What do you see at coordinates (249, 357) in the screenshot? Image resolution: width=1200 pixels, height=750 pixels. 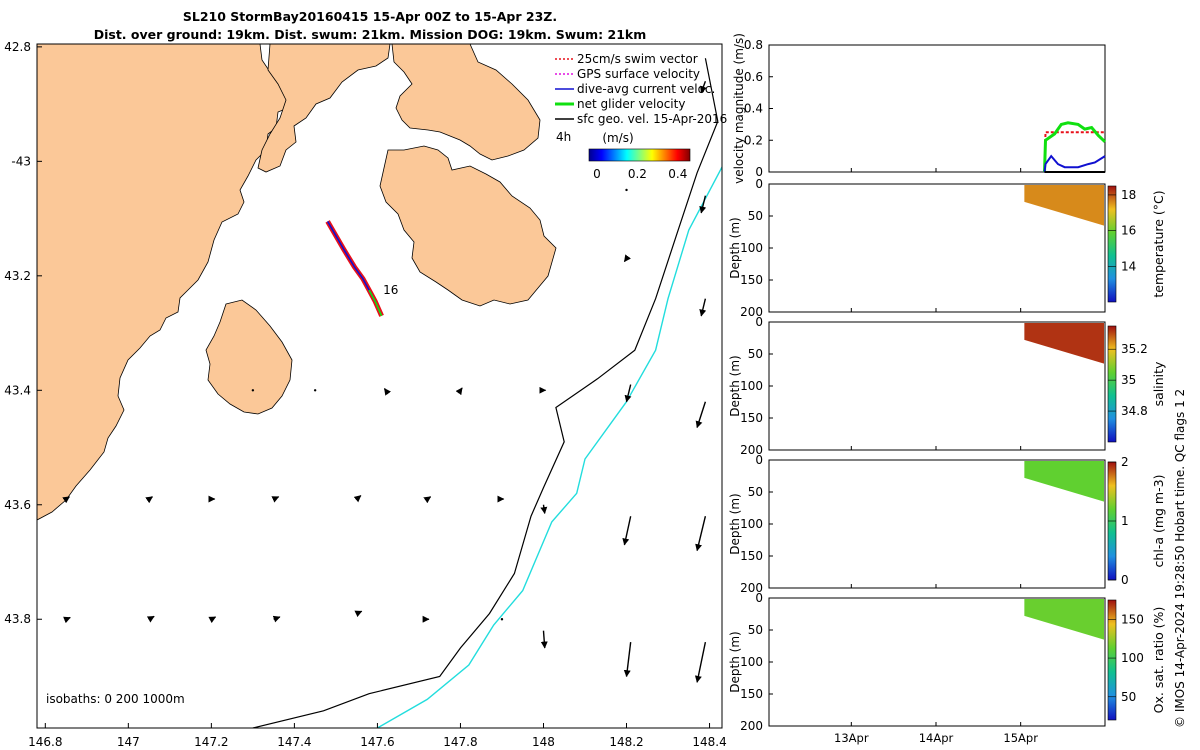 I see `land-south-arm` at bounding box center [249, 357].